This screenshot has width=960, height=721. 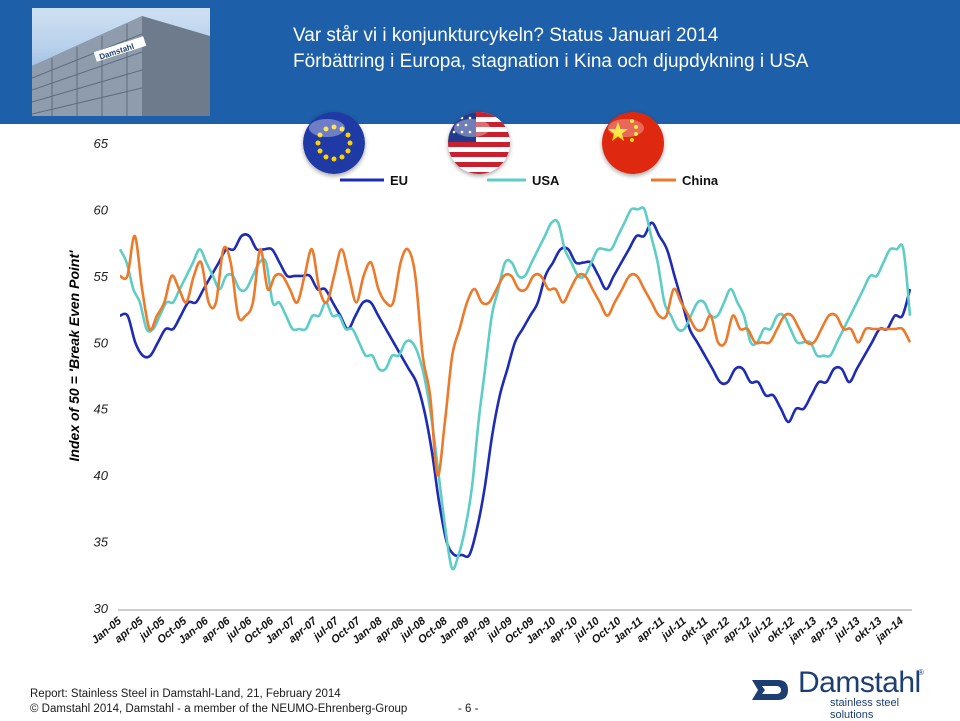 I want to click on y-tick-label: 60, so click(x=101, y=209).